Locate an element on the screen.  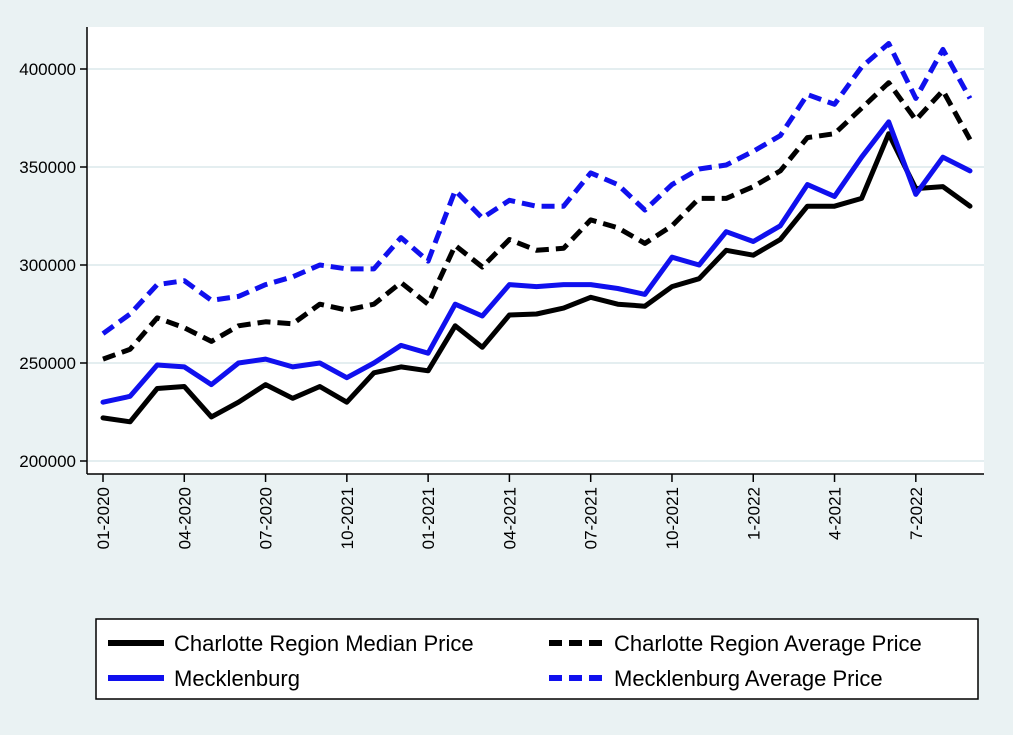
y-tick-label: 300000 is located at coordinates (47, 265).